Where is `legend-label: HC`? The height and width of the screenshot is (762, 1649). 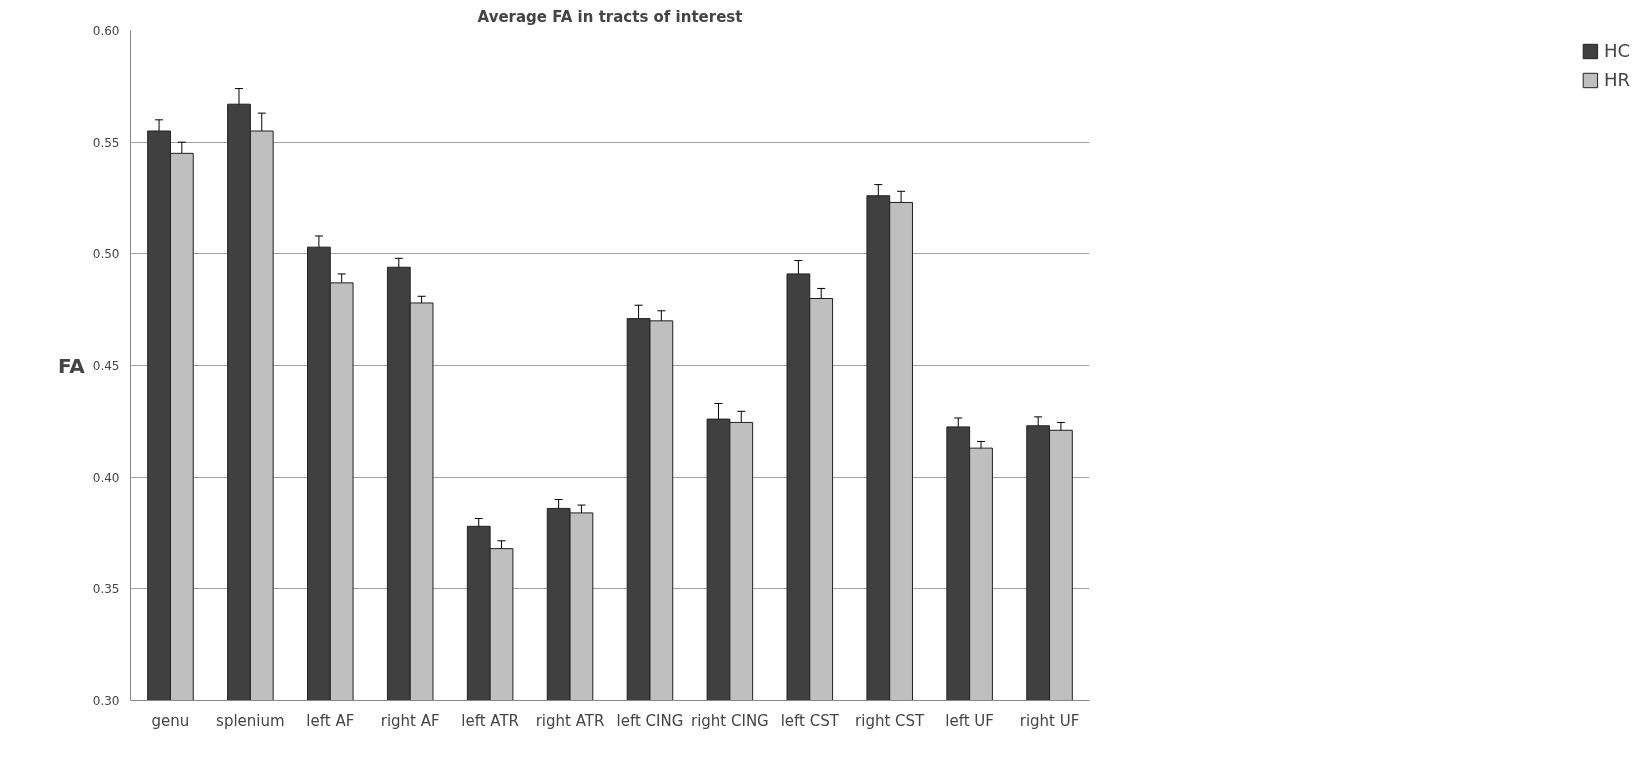 legend-label: HC is located at coordinates (1616, 50).